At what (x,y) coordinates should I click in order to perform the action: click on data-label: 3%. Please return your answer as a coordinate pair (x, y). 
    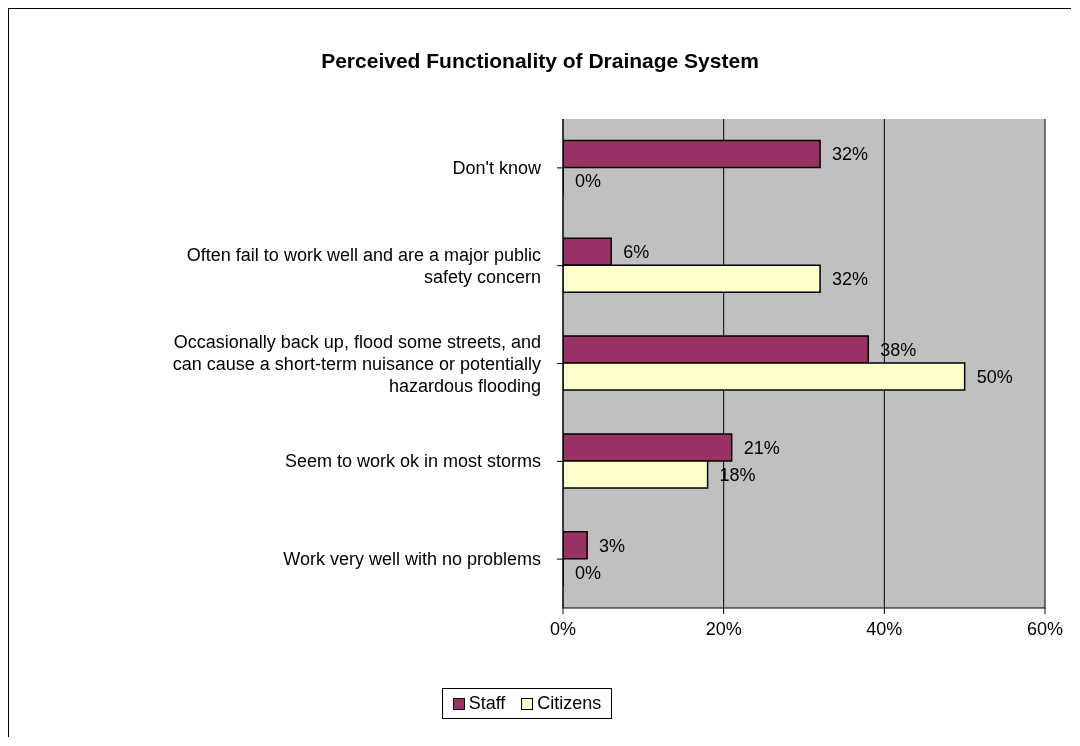
    Looking at the image, I should click on (612, 545).